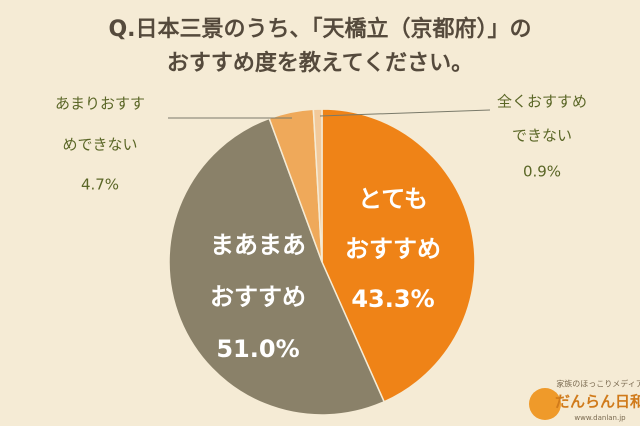 The height and width of the screenshot is (426, 640). I want to click on chart-title: おすすめ度を教えてください。, so click(320, 63).